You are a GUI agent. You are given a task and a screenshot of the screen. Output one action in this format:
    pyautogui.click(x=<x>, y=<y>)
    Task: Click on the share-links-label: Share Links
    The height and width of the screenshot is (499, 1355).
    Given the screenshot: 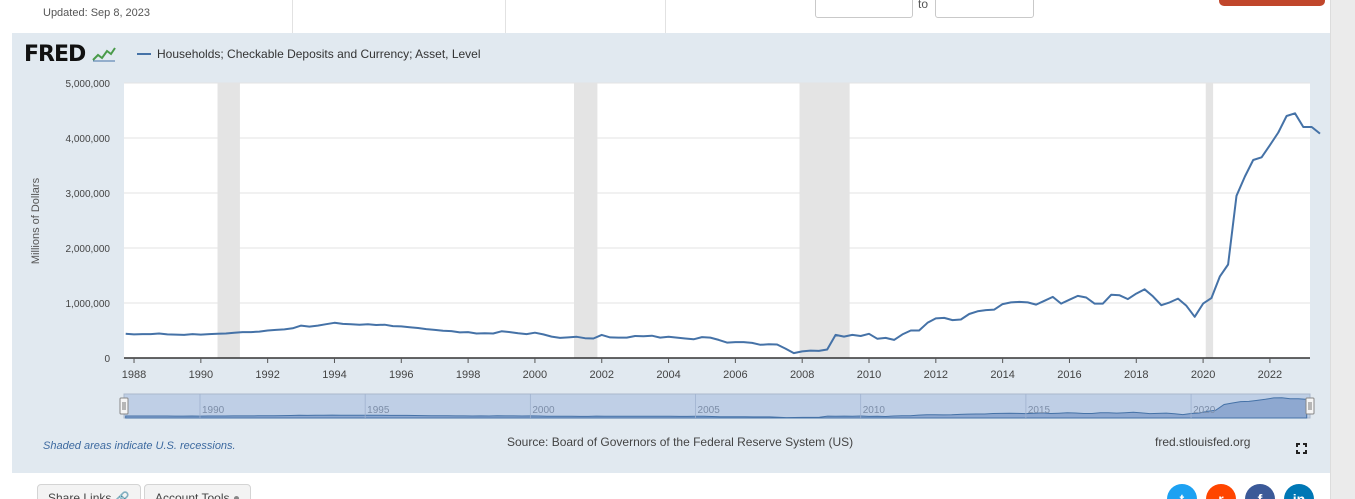 What is the action you would take?
    pyautogui.click(x=80, y=495)
    